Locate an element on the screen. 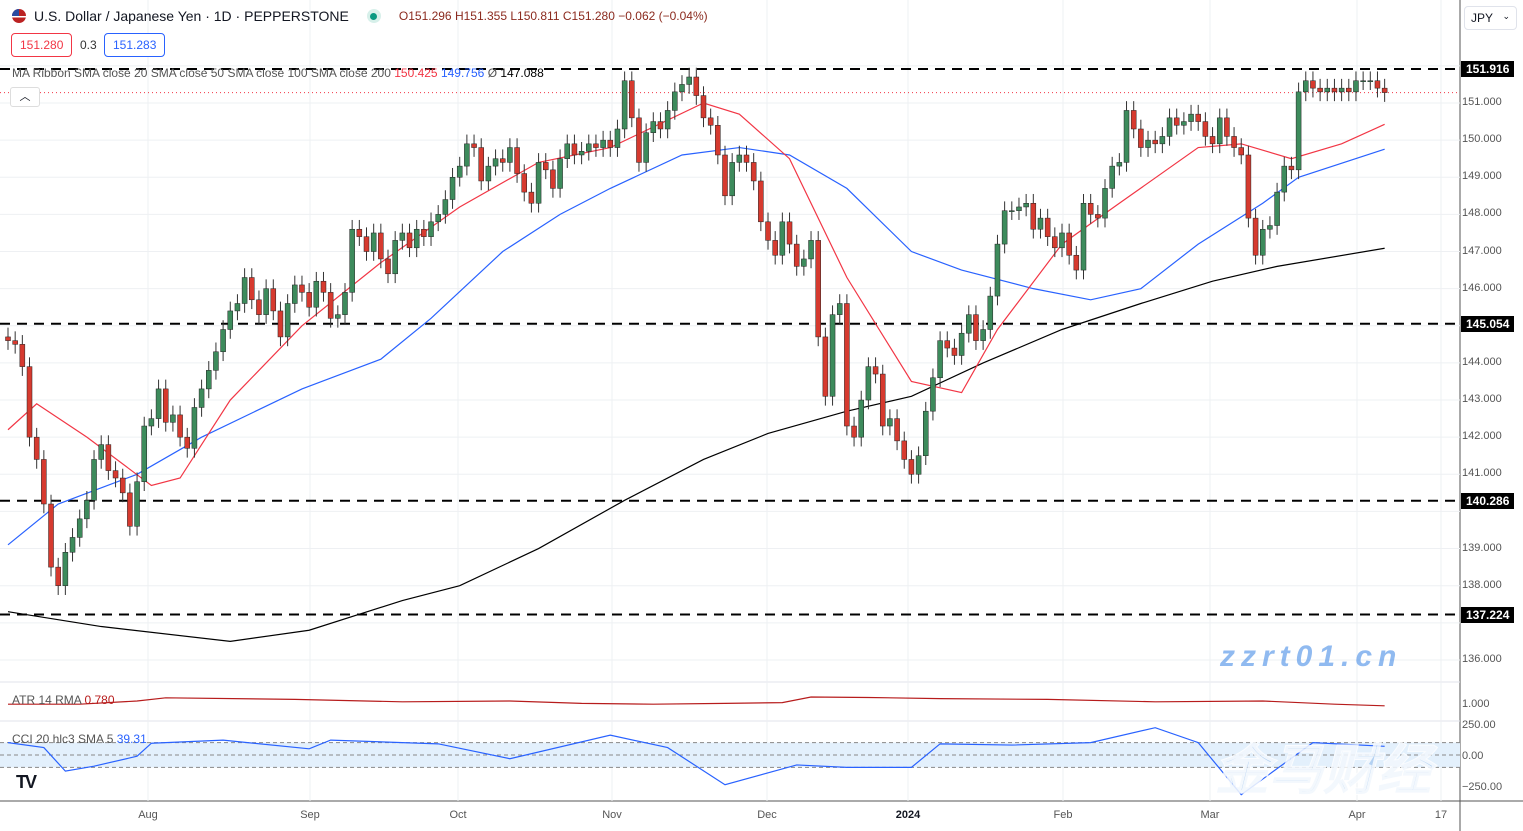 This screenshot has height=831, width=1523. sma200-value: 147.088 is located at coordinates (522, 73).